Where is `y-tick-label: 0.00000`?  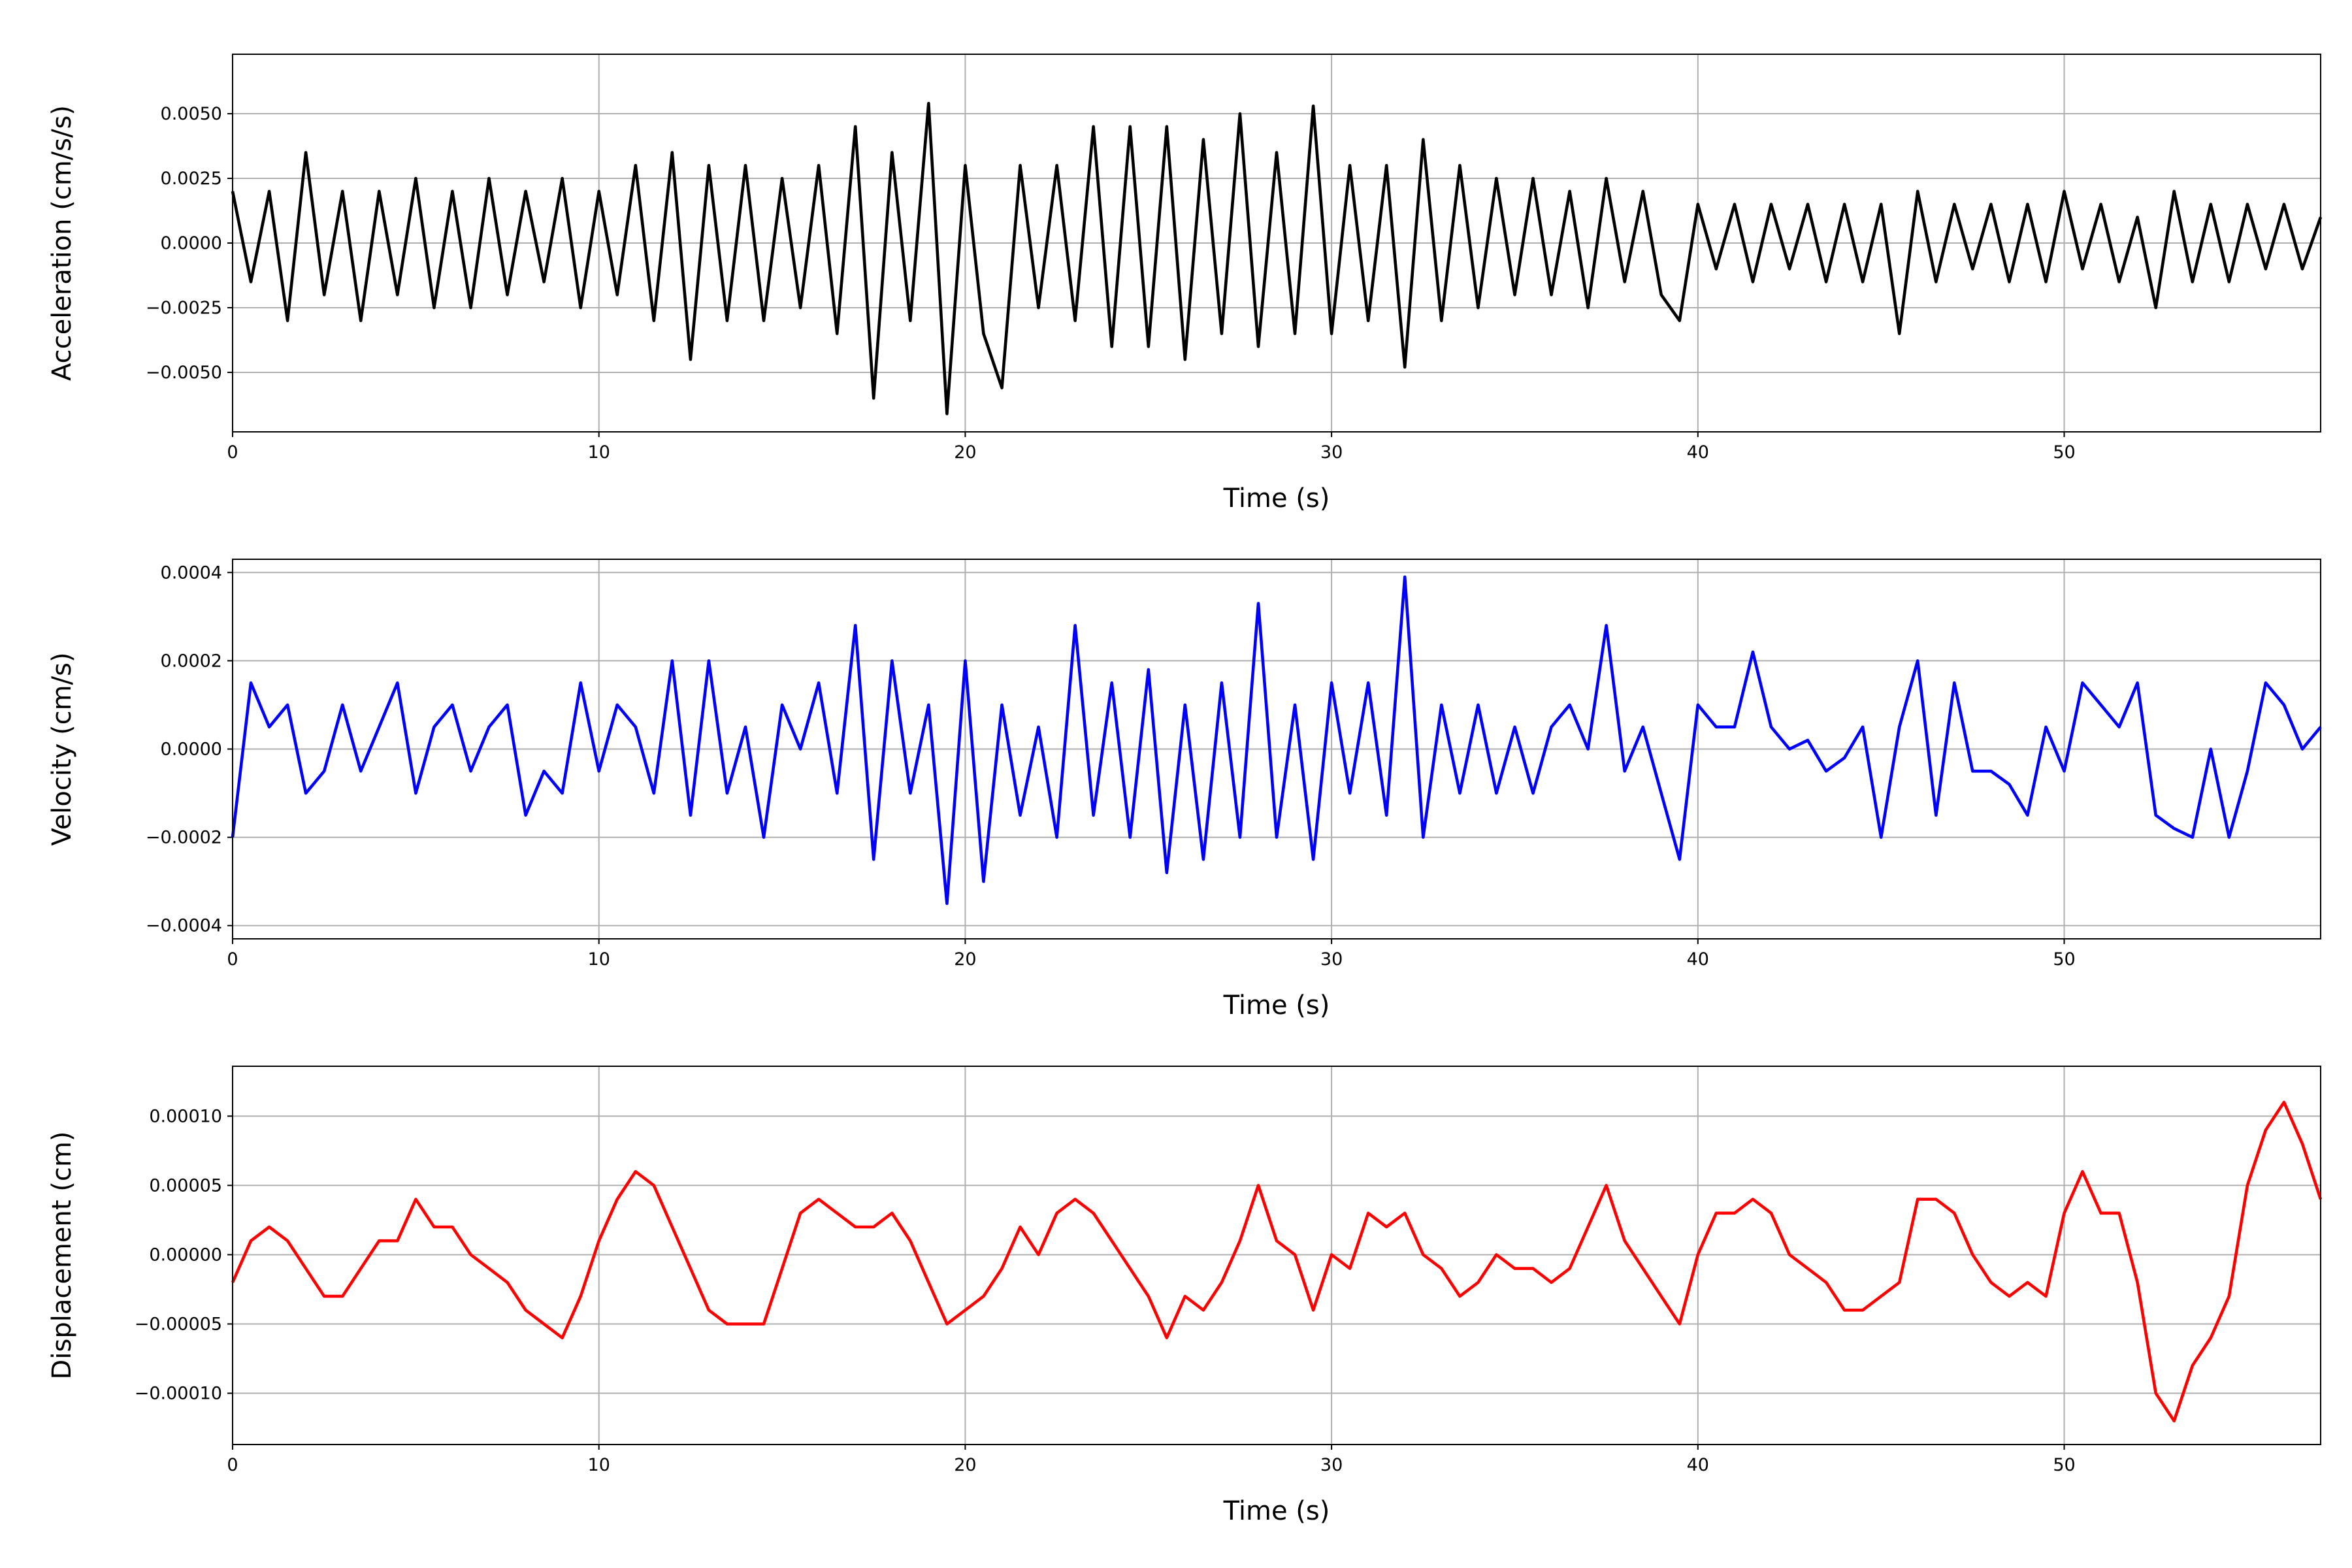 y-tick-label: 0.00000 is located at coordinates (185, 1255).